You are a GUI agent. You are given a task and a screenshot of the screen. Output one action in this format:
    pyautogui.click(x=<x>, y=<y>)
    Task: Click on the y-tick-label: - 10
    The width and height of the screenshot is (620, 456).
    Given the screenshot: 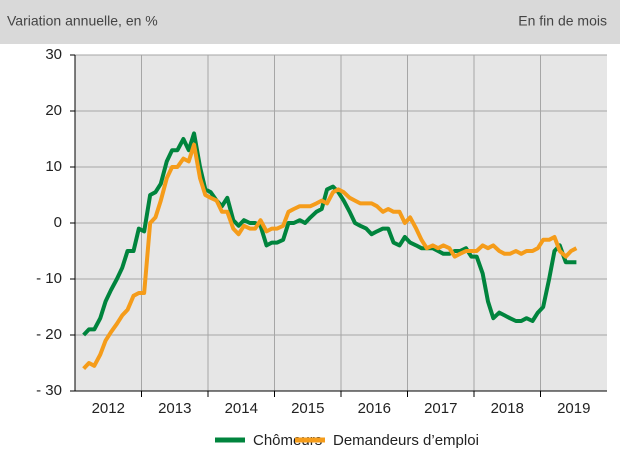 What is the action you would take?
    pyautogui.click(x=49, y=278)
    